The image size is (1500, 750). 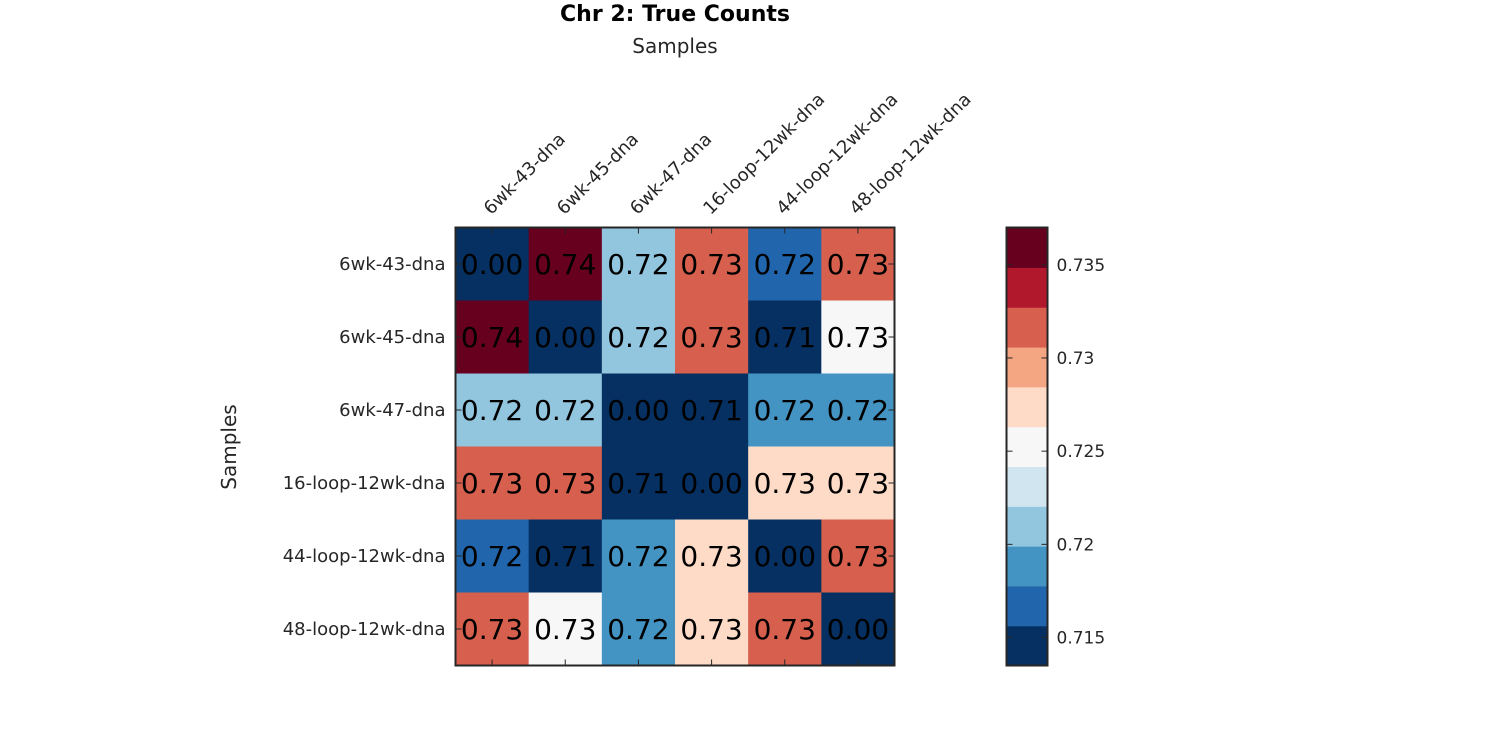 What do you see at coordinates (364, 483) in the screenshot?
I see `y-tick-label: 16-loop-12wk-dna` at bounding box center [364, 483].